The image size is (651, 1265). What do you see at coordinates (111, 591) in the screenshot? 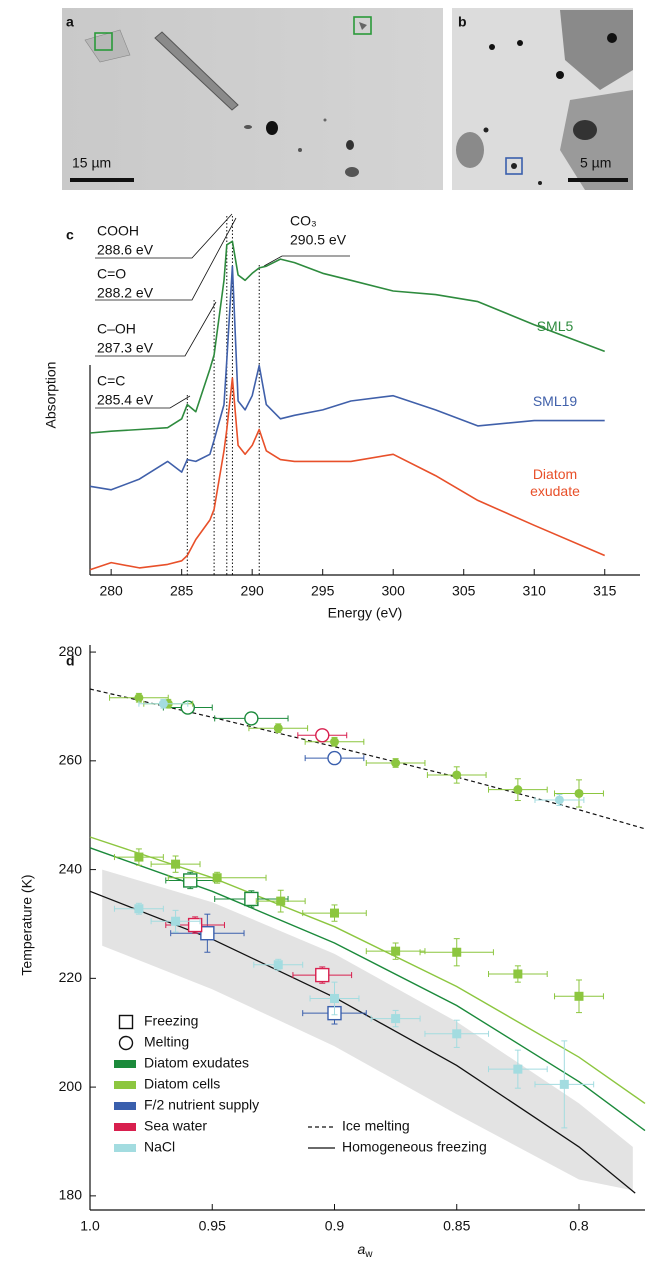
I see `x-tick-label: 280` at bounding box center [111, 591].